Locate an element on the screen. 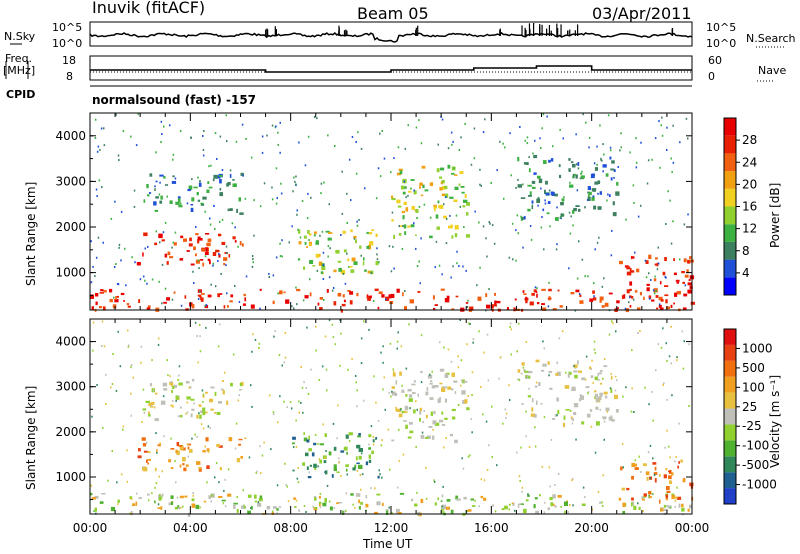 Image resolution: width=800 pixels, height=554 pixels. velocity-colorbar-swatch is located at coordinates (730, 384).